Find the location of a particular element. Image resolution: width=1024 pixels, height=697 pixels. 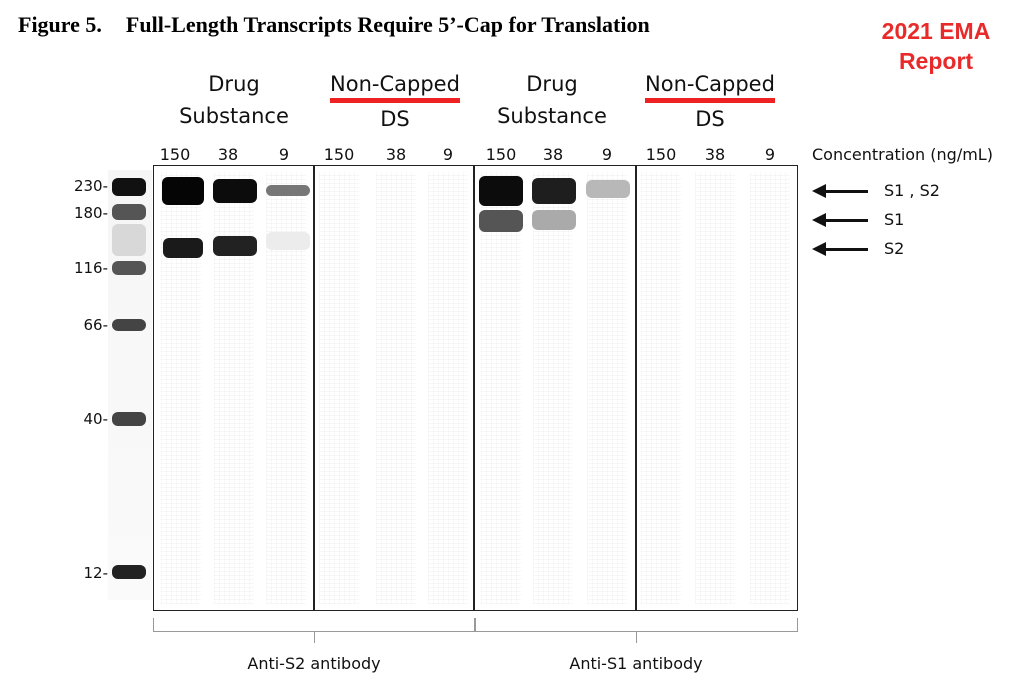

figure-number: Figure 5. is located at coordinates (60, 24).